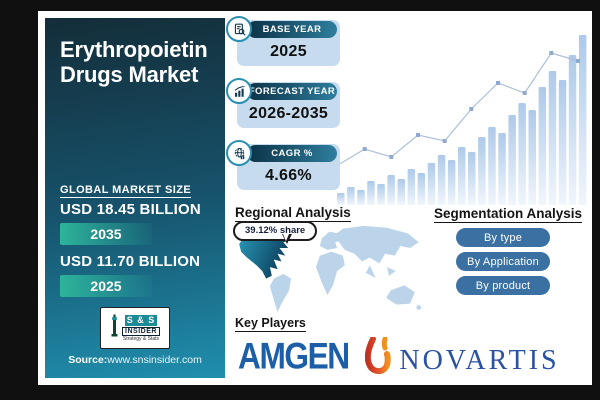 This screenshot has height=400, width=600. Describe the element at coordinates (293, 213) in the screenshot. I see `regional-analysis-heading: Regional Analysis` at that location.